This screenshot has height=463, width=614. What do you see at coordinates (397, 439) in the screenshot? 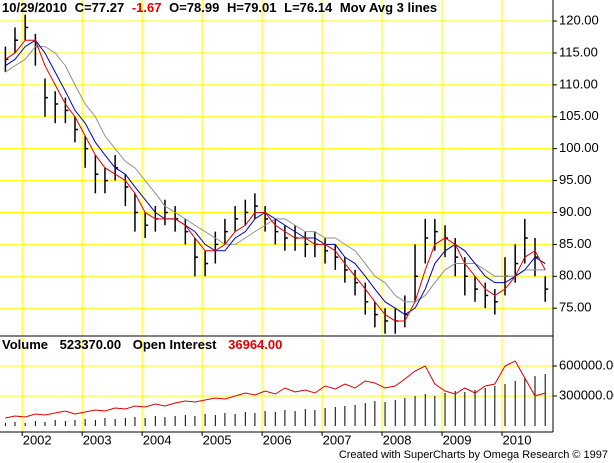
I see `x-tick-label: 2008` at bounding box center [397, 439].